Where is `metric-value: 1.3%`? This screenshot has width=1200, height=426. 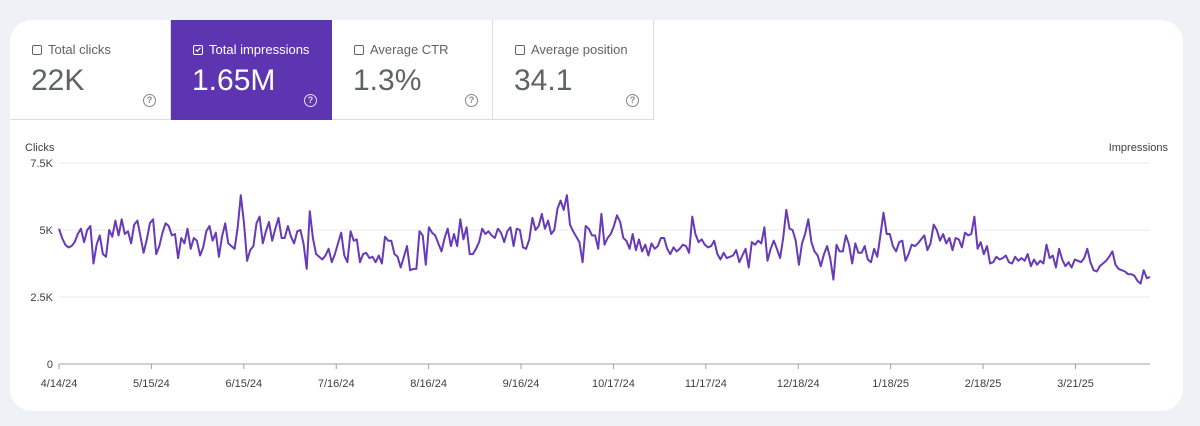 metric-value: 1.3% is located at coordinates (387, 80).